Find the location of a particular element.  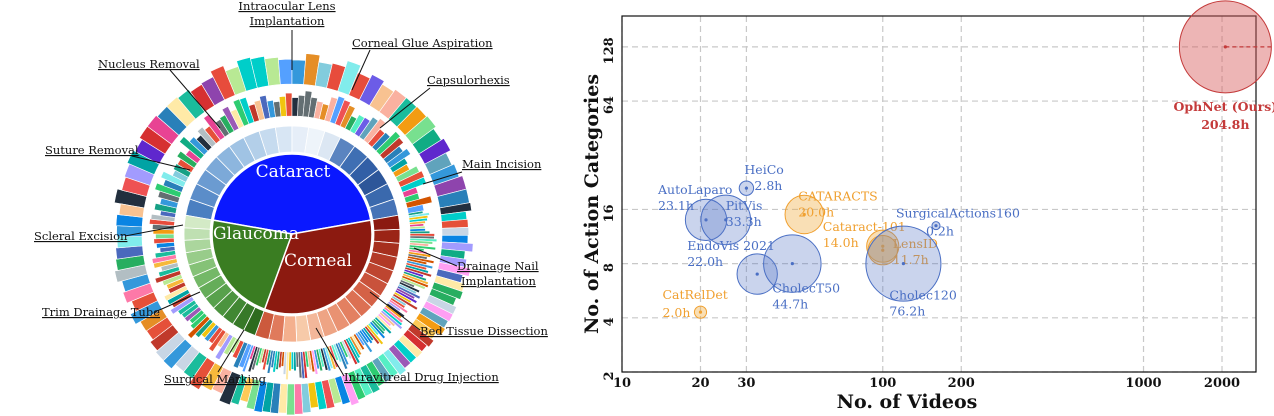

y-tick-label: 2 is located at coordinates (609, 375).